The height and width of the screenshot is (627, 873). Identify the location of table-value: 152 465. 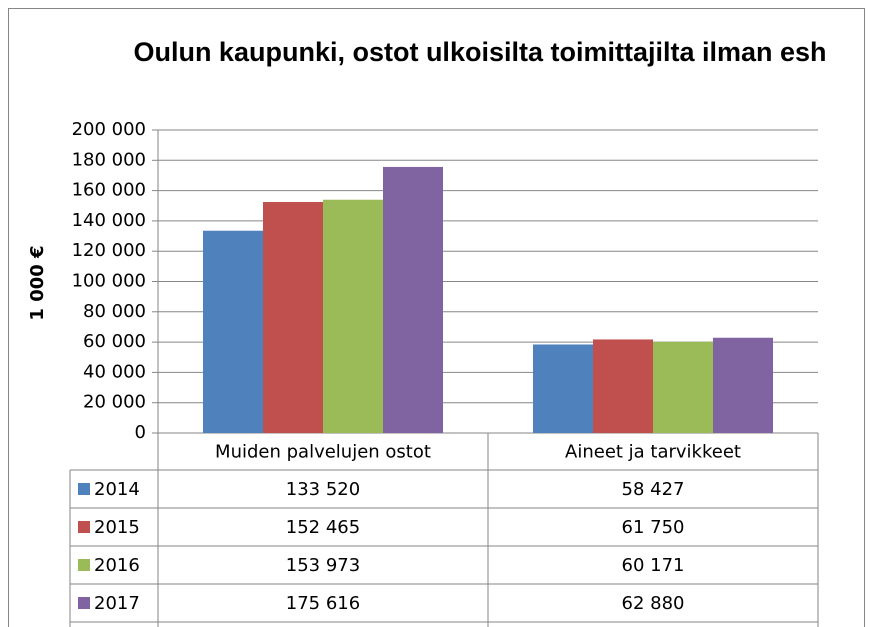
(323, 527).